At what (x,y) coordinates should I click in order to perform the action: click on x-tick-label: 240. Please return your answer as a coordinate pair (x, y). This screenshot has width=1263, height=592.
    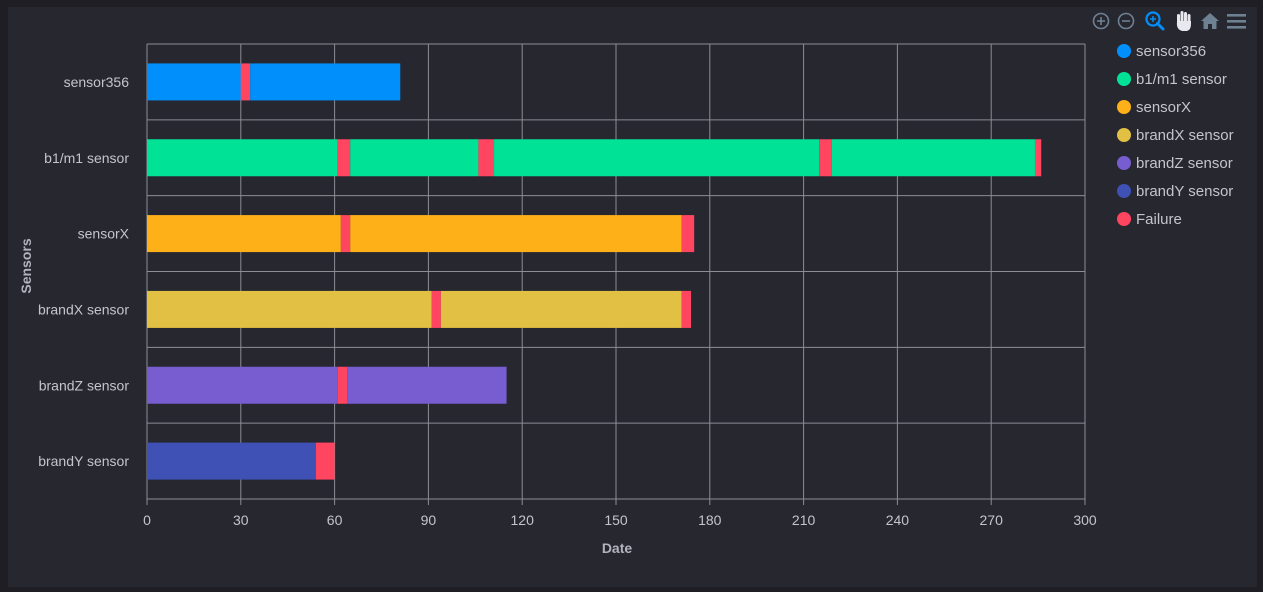
    Looking at the image, I should click on (898, 520).